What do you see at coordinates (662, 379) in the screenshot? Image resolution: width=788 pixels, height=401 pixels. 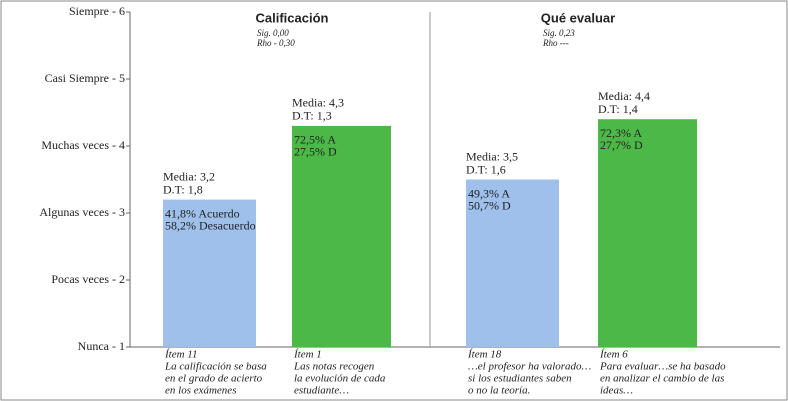 I see `caption: en analizar el cambio de las` at bounding box center [662, 379].